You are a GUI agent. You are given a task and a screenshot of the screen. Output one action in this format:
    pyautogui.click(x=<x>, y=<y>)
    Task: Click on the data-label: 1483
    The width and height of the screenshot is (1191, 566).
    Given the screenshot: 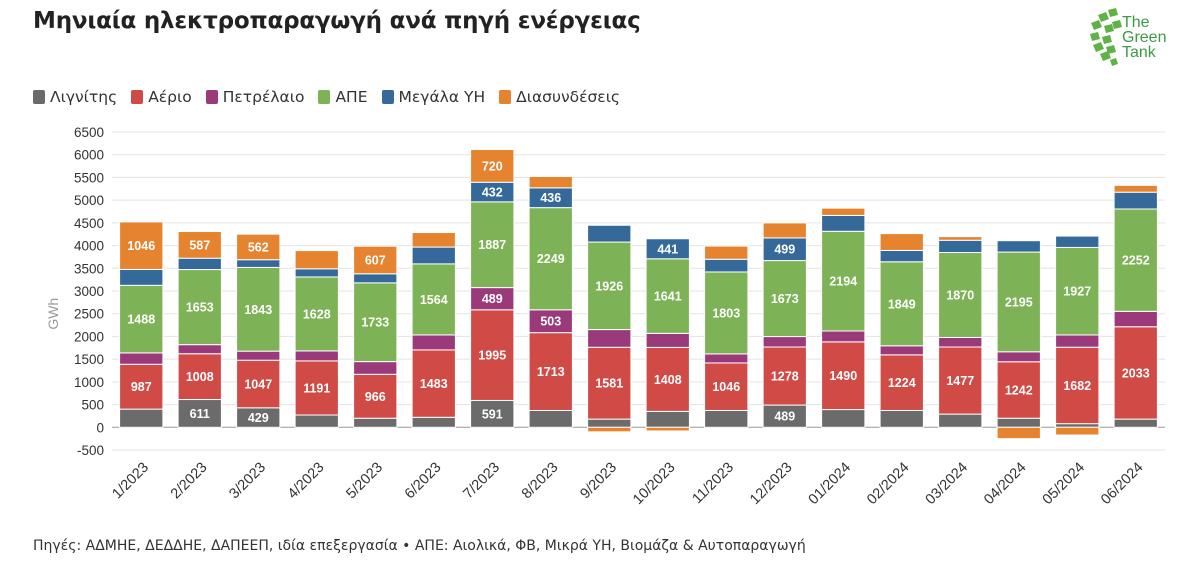 What is the action you would take?
    pyautogui.click(x=434, y=384)
    